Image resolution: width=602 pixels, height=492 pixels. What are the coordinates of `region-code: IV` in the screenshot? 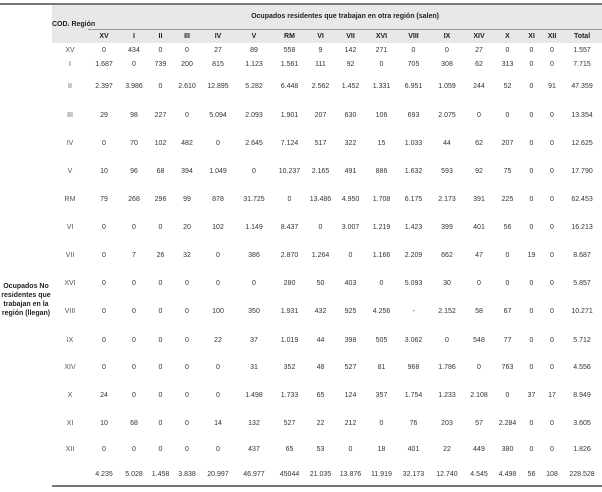 It's located at (70, 143).